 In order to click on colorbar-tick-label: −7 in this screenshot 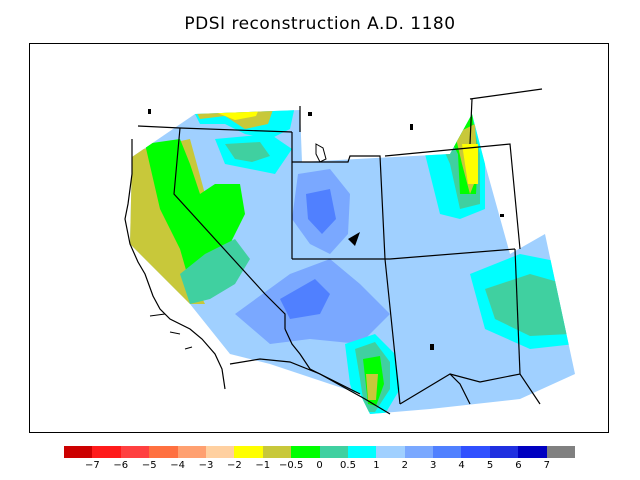, I will do `click(92, 465)`.